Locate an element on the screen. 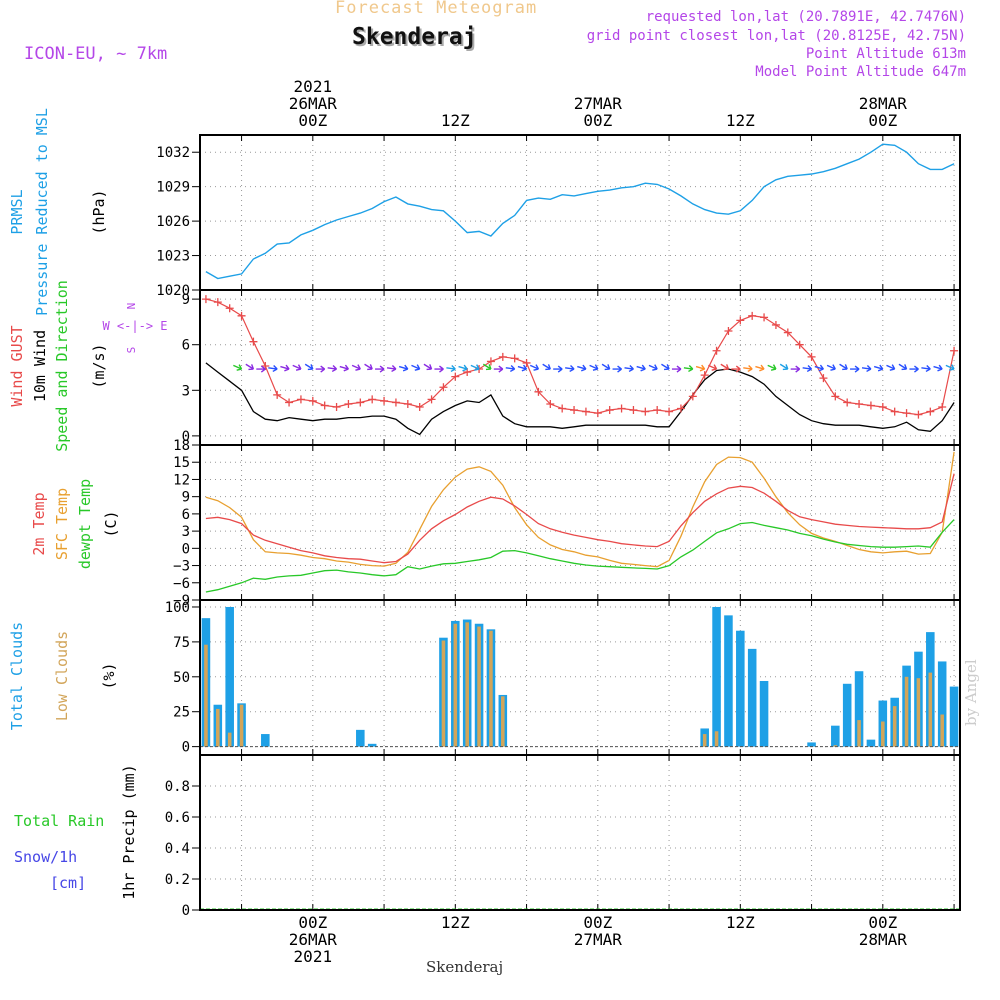 Image resolution: width=1000 pixels, height=1000 pixels. panel-frame-temp is located at coordinates (580, 522).